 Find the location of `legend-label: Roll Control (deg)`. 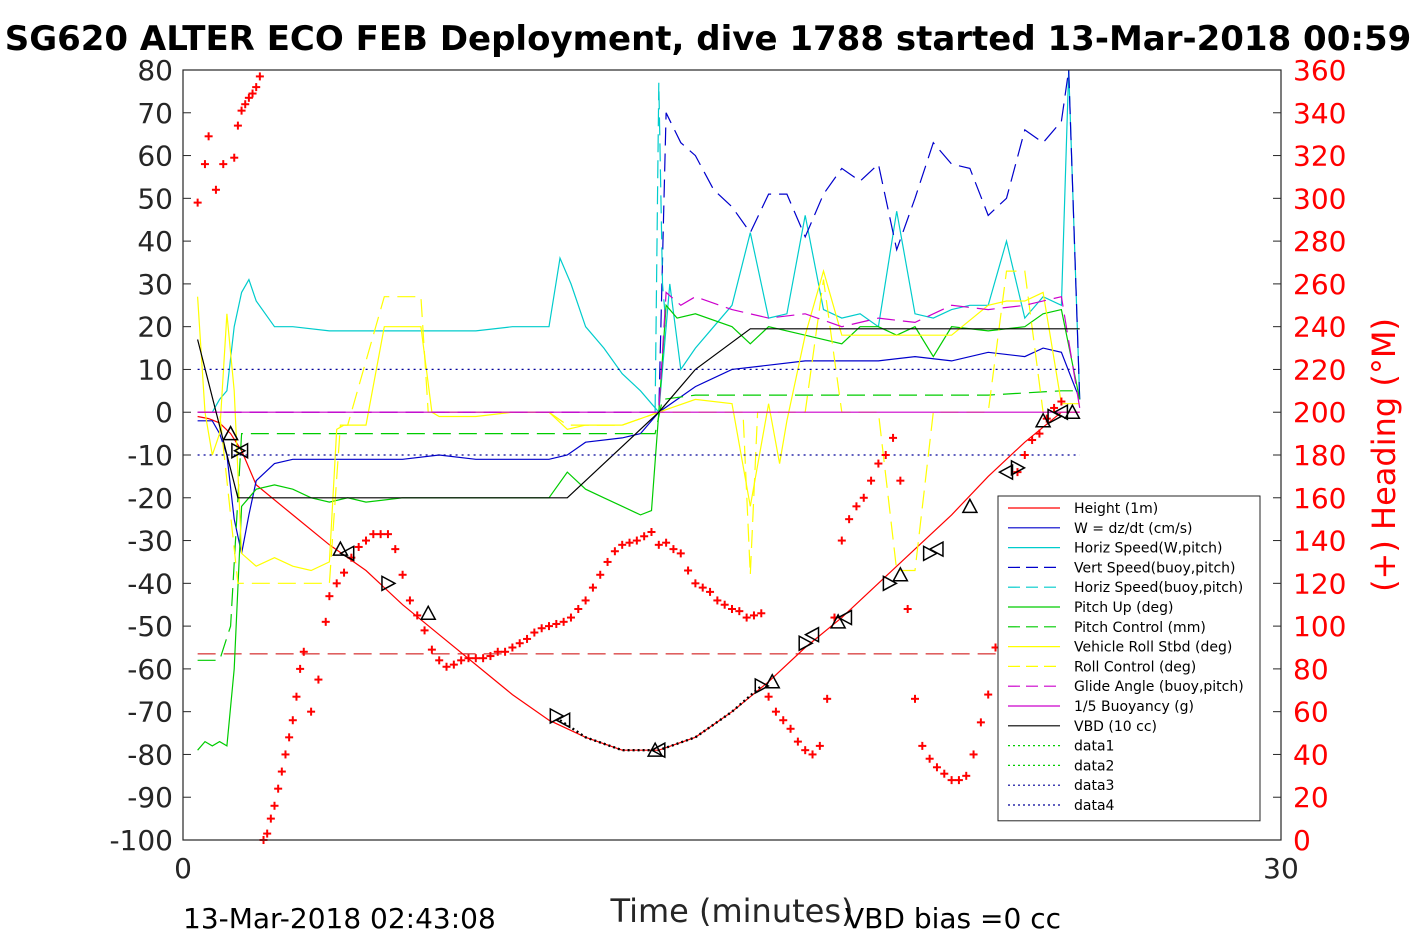

legend-label: Roll Control (deg) is located at coordinates (1135, 667).